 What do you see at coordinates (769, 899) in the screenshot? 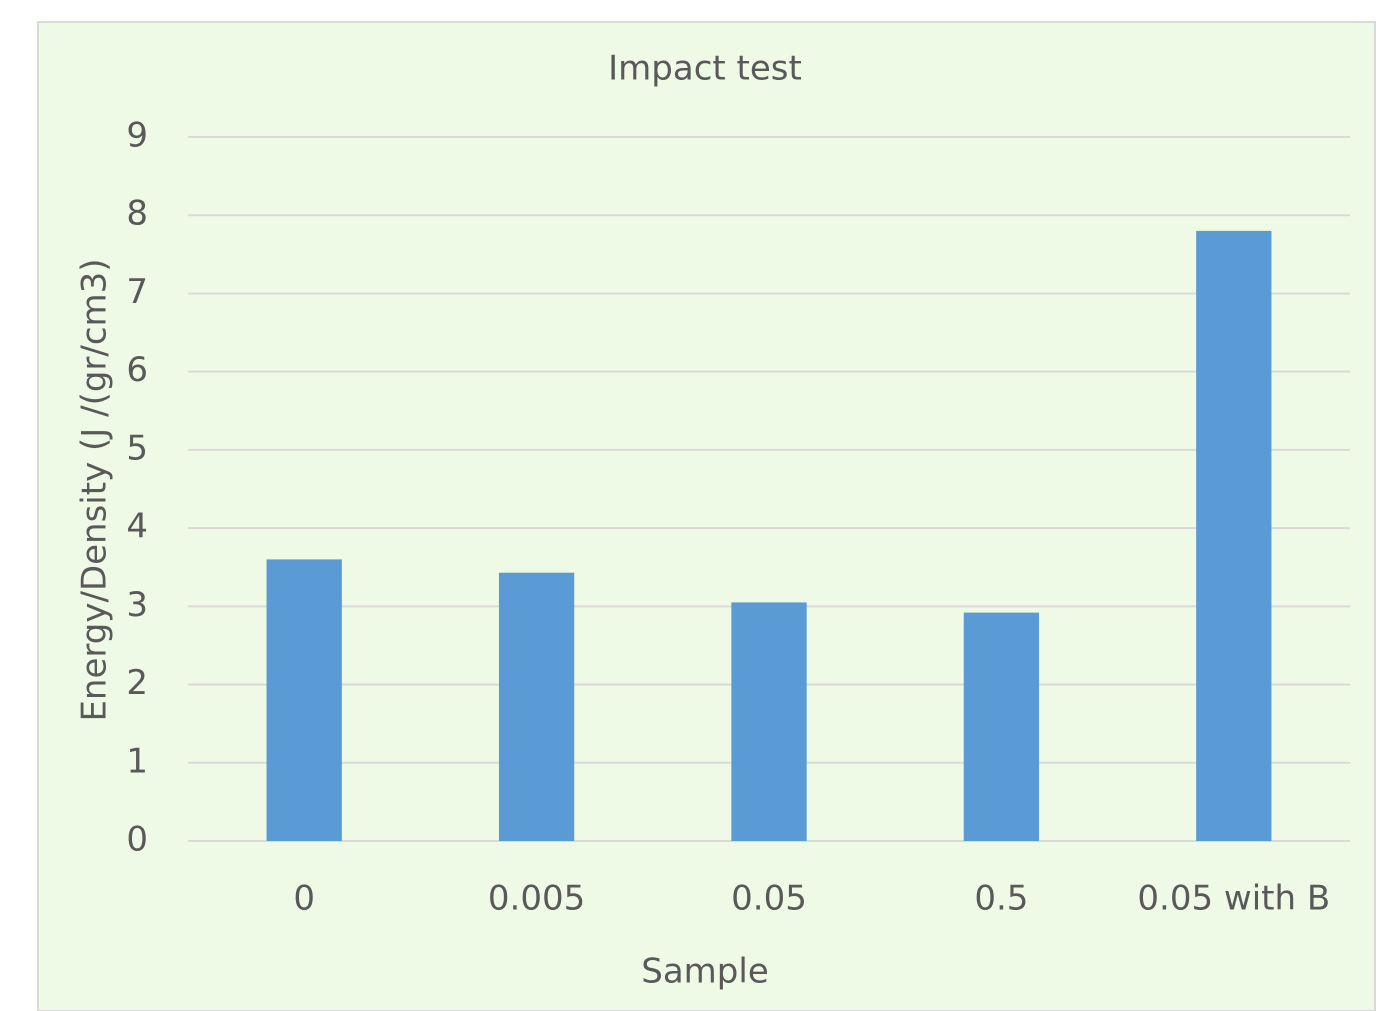
I see `x-tick-label: 0.05` at bounding box center [769, 899].